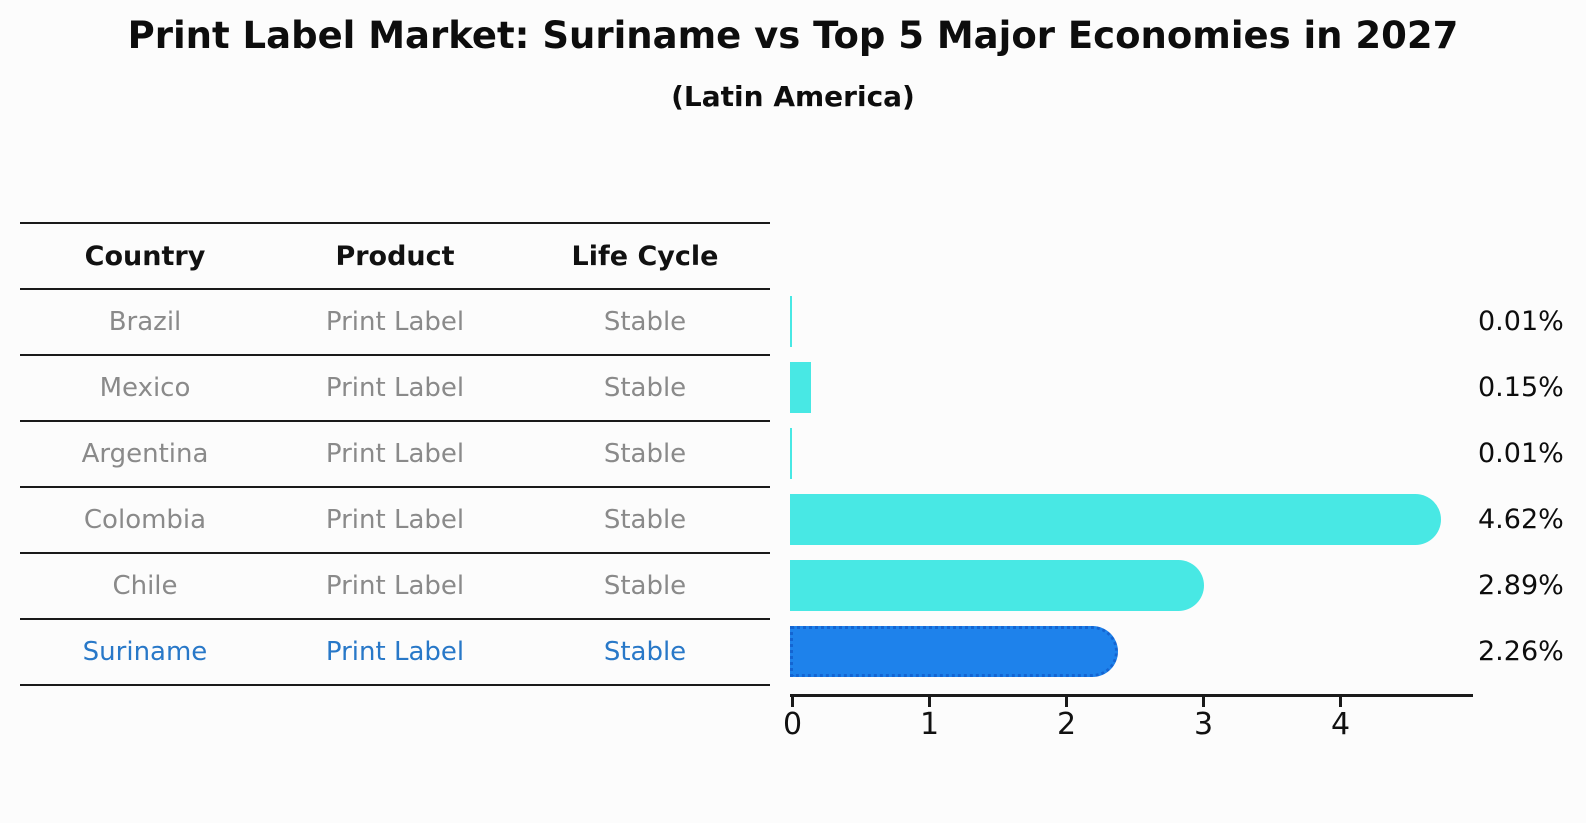  Describe the element at coordinates (145, 652) in the screenshot. I see `cell-country: Suriname` at that location.